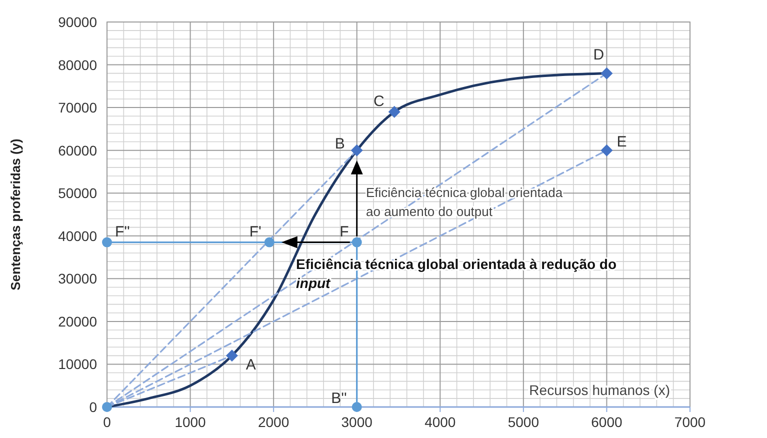 The image size is (767, 438). What do you see at coordinates (190, 422) in the screenshot?
I see `x-tick-label: 1000` at bounding box center [190, 422].